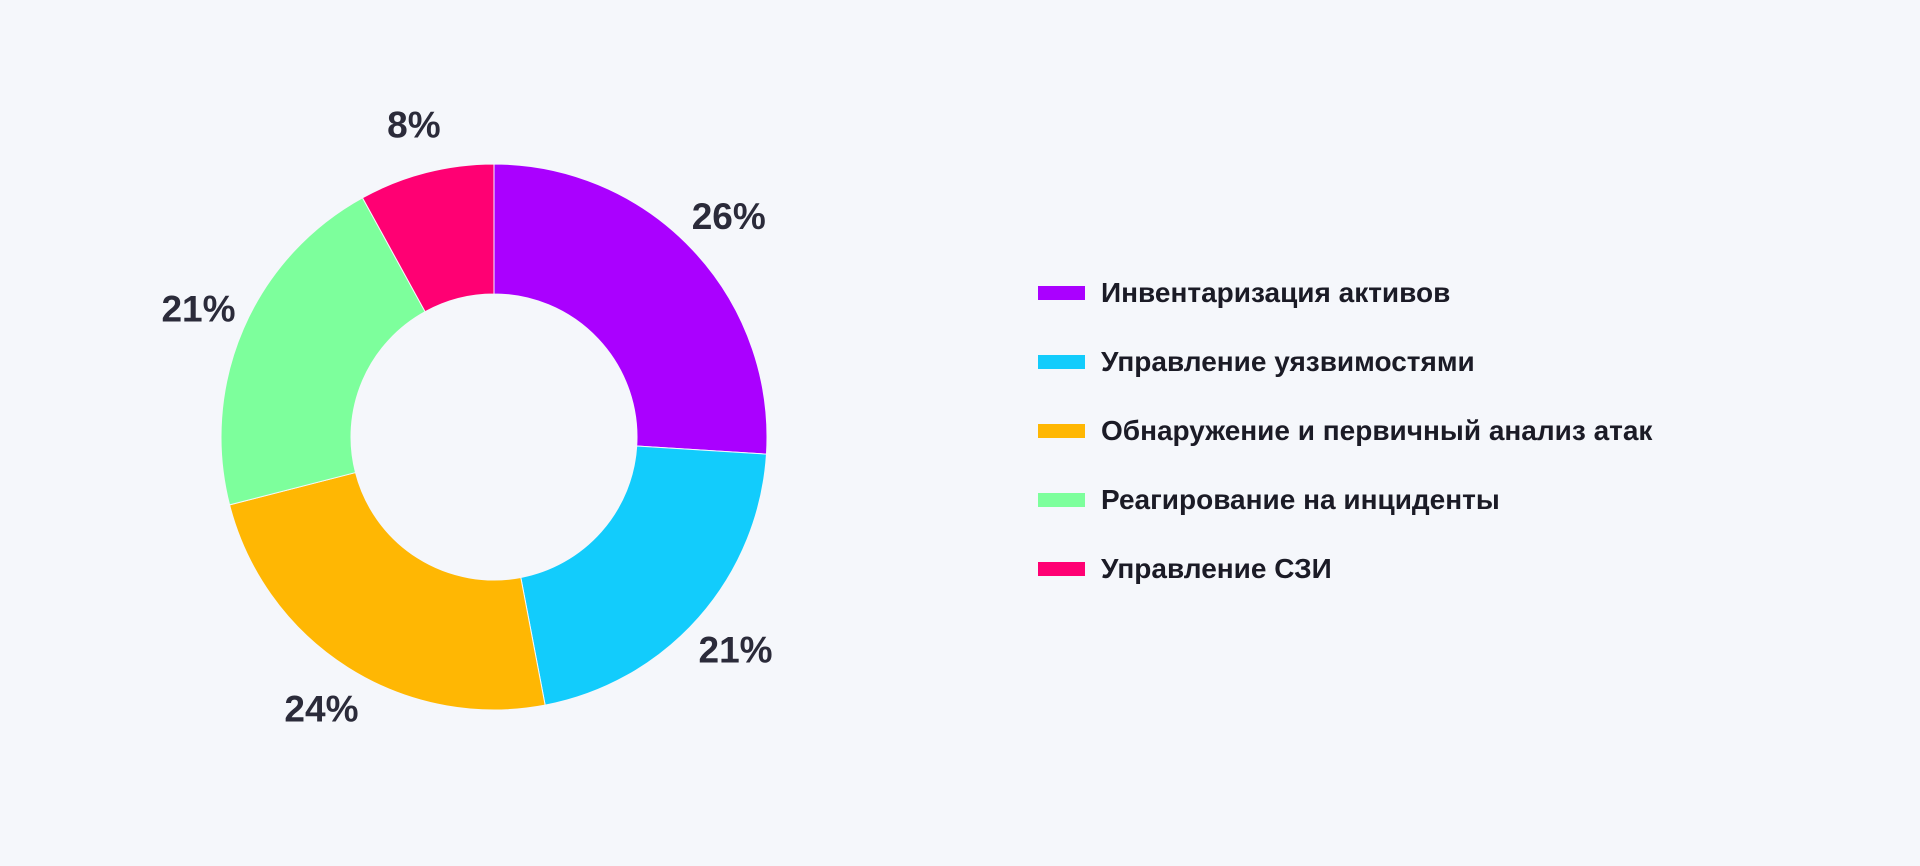  I want to click on legend-item: Реагирование на инциденты, so click(1345, 499).